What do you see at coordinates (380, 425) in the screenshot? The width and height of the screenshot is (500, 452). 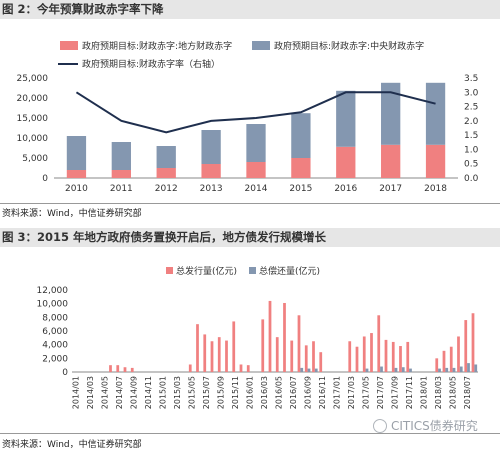 I see `wechat-logo-icon` at bounding box center [380, 425].